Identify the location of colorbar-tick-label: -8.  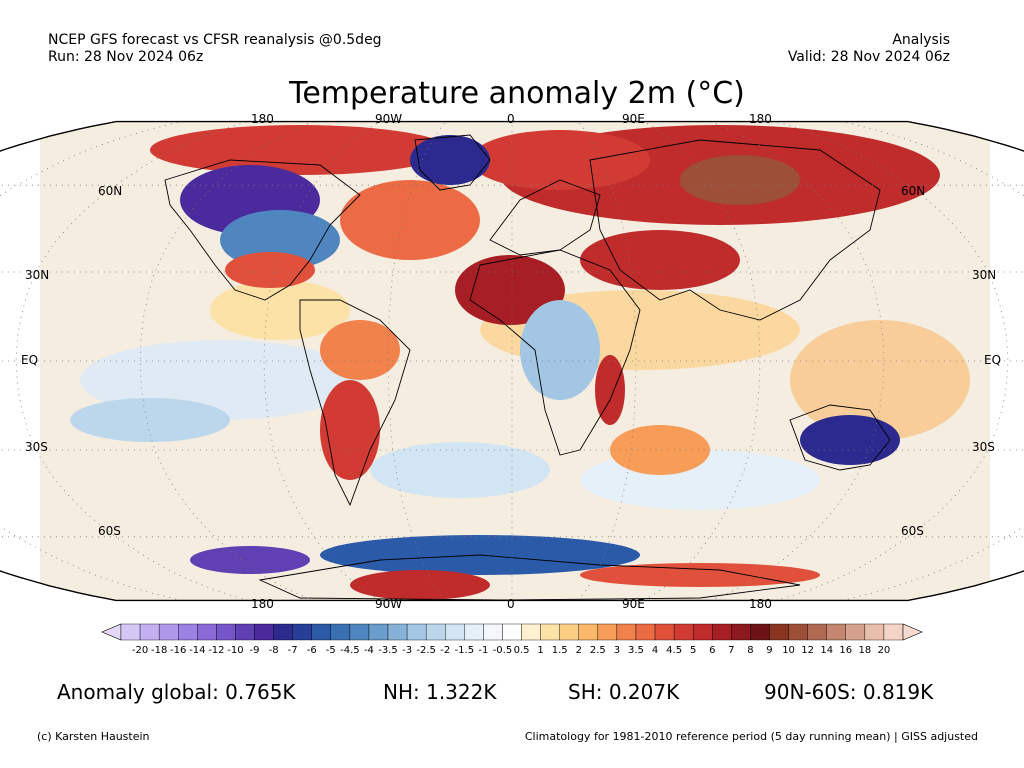
(274, 650).